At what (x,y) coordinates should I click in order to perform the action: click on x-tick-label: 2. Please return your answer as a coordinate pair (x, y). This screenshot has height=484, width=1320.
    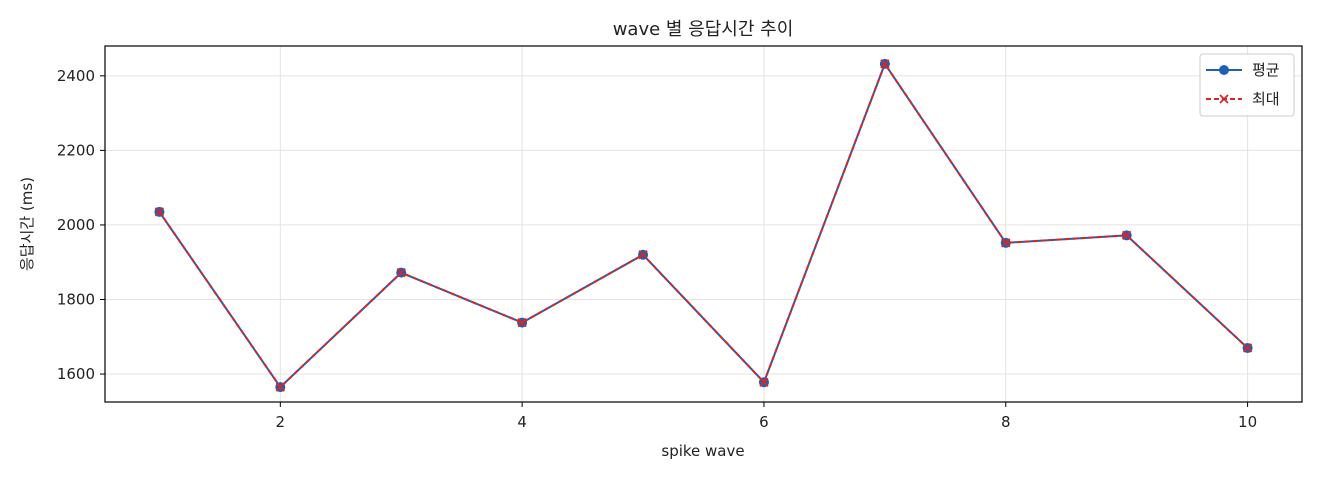
    Looking at the image, I should click on (281, 422).